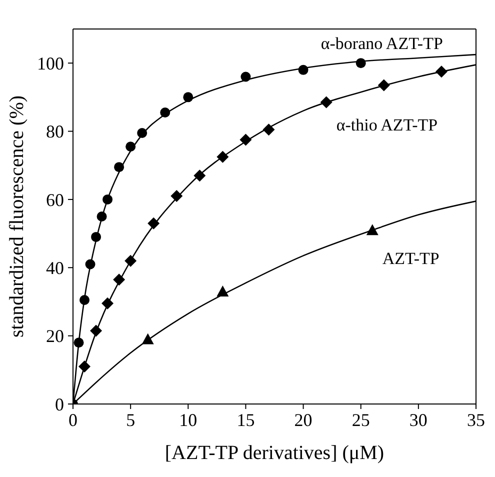 The width and height of the screenshot is (495, 477). What do you see at coordinates (476, 420) in the screenshot?
I see `x-tick-label: 35` at bounding box center [476, 420].